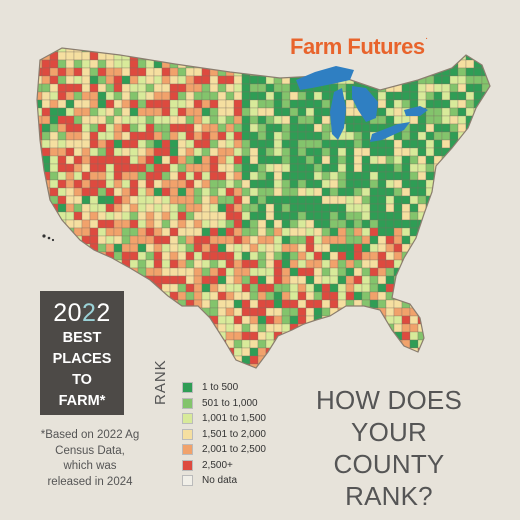  What do you see at coordinates (359, 47) in the screenshot?
I see `brand-logo: Farm Futures.` at bounding box center [359, 47].